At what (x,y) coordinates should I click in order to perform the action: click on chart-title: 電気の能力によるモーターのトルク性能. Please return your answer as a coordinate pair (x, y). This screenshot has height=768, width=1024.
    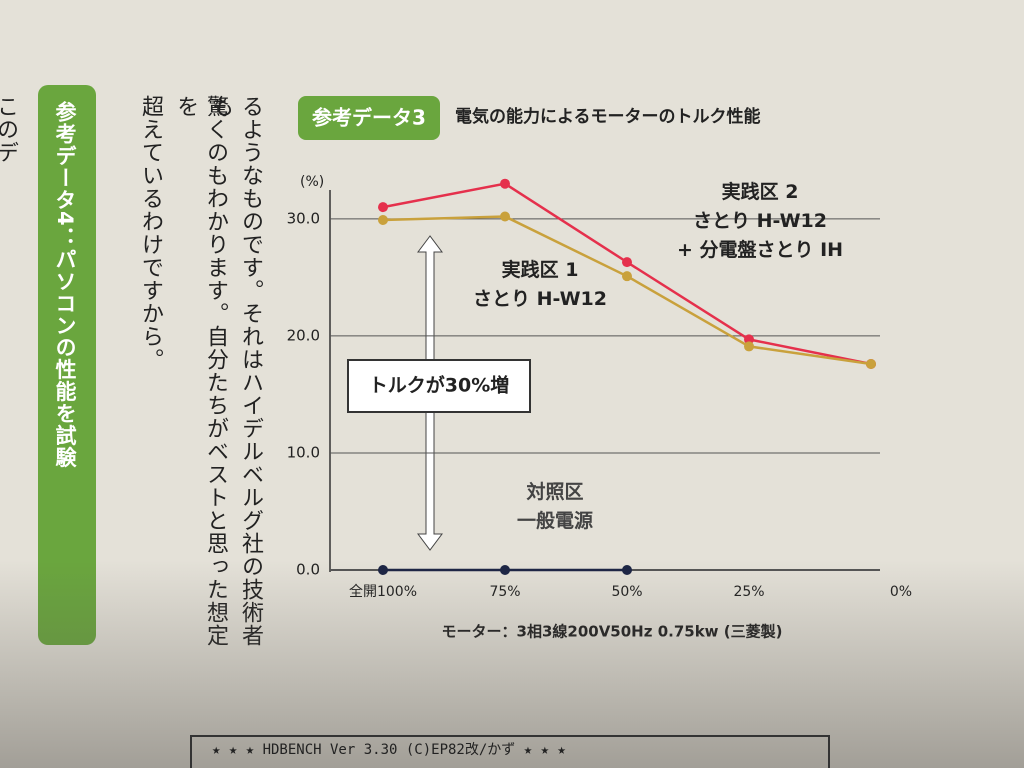
    Looking at the image, I should click on (608, 116).